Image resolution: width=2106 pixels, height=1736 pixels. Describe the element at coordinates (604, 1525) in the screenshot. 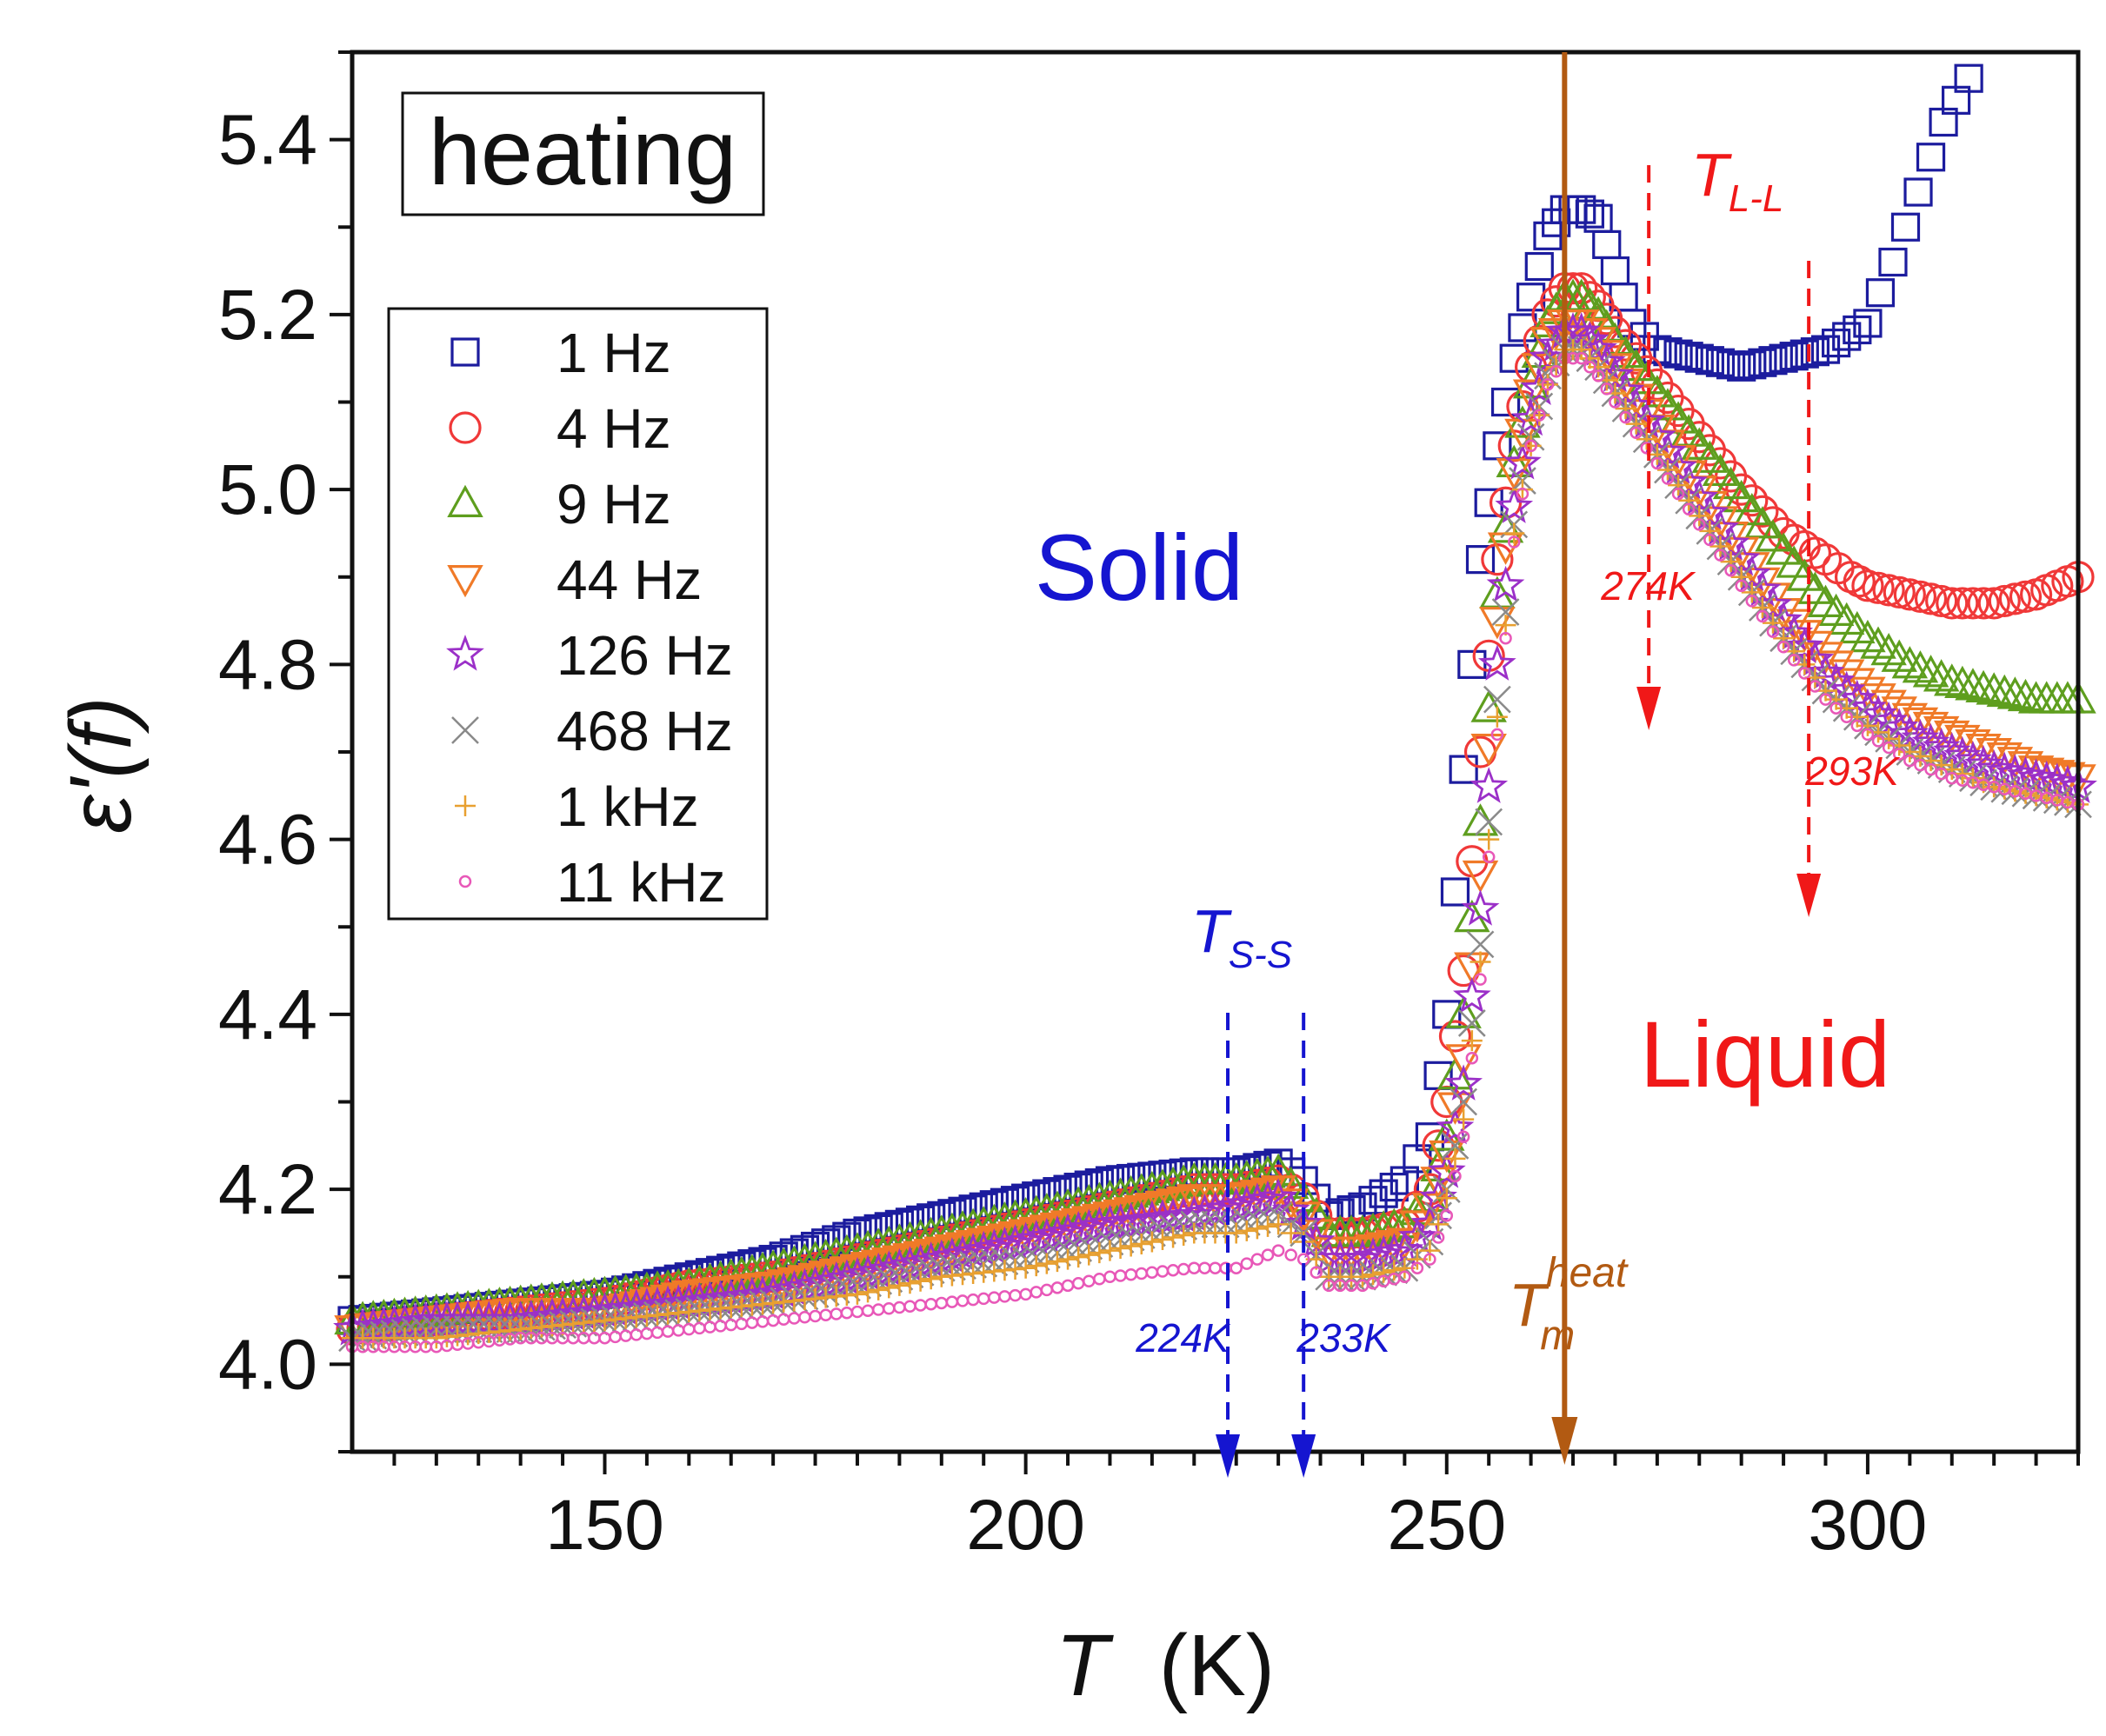

I see `x-tick-label: 150` at that location.